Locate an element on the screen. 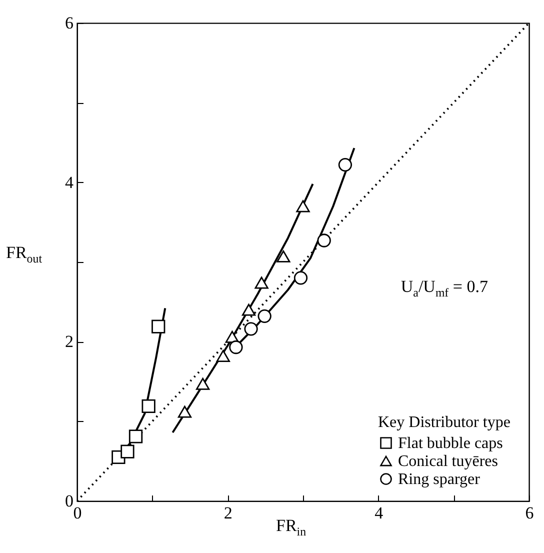  x-tick-label: 6 is located at coordinates (529, 513).